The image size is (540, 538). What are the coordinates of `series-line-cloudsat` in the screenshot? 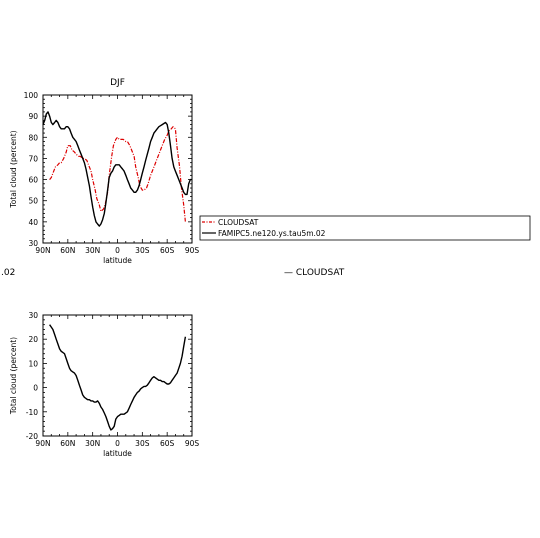 It's located at (117, 174).